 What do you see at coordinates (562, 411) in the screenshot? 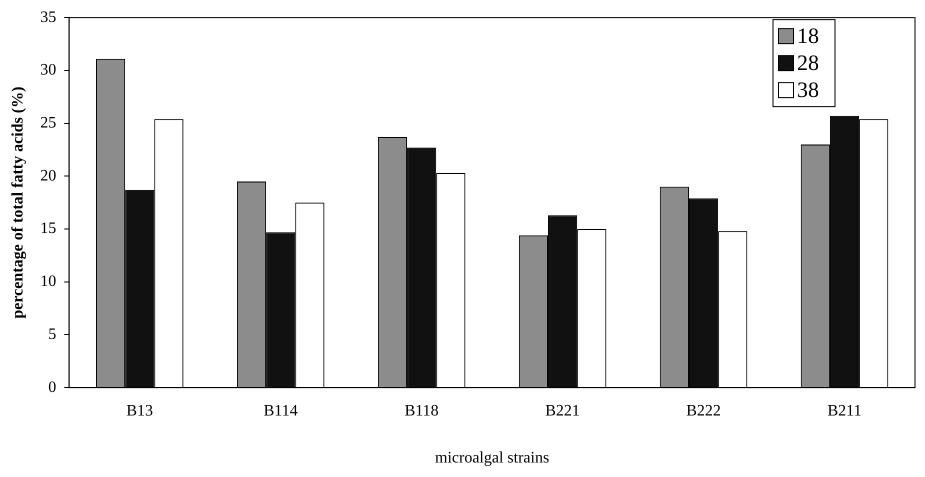
I see `x-tick-label: B221` at bounding box center [562, 411].